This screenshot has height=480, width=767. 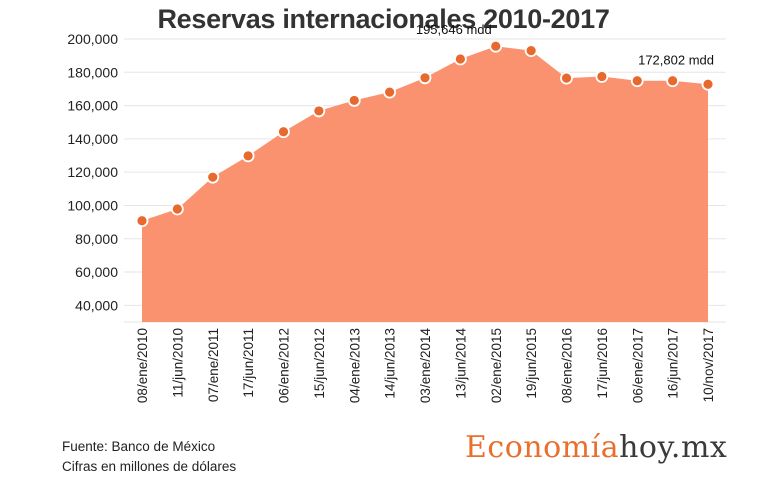 I want to click on x-tick-label: 17/jun/2011, so click(x=248, y=363).